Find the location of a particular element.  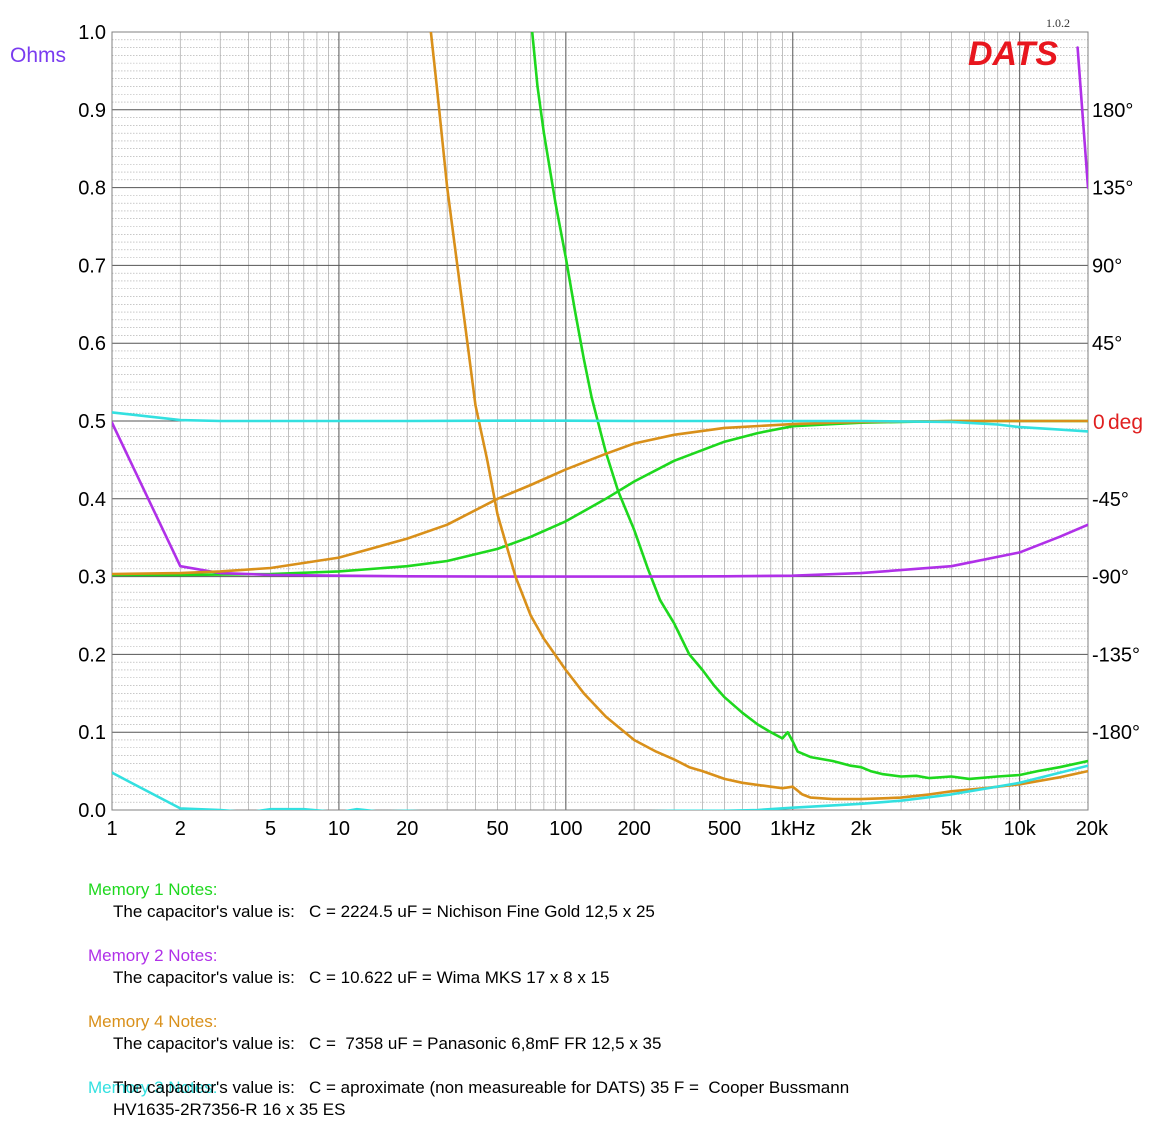

y-right-zero-label: 0 is located at coordinates (1099, 422).